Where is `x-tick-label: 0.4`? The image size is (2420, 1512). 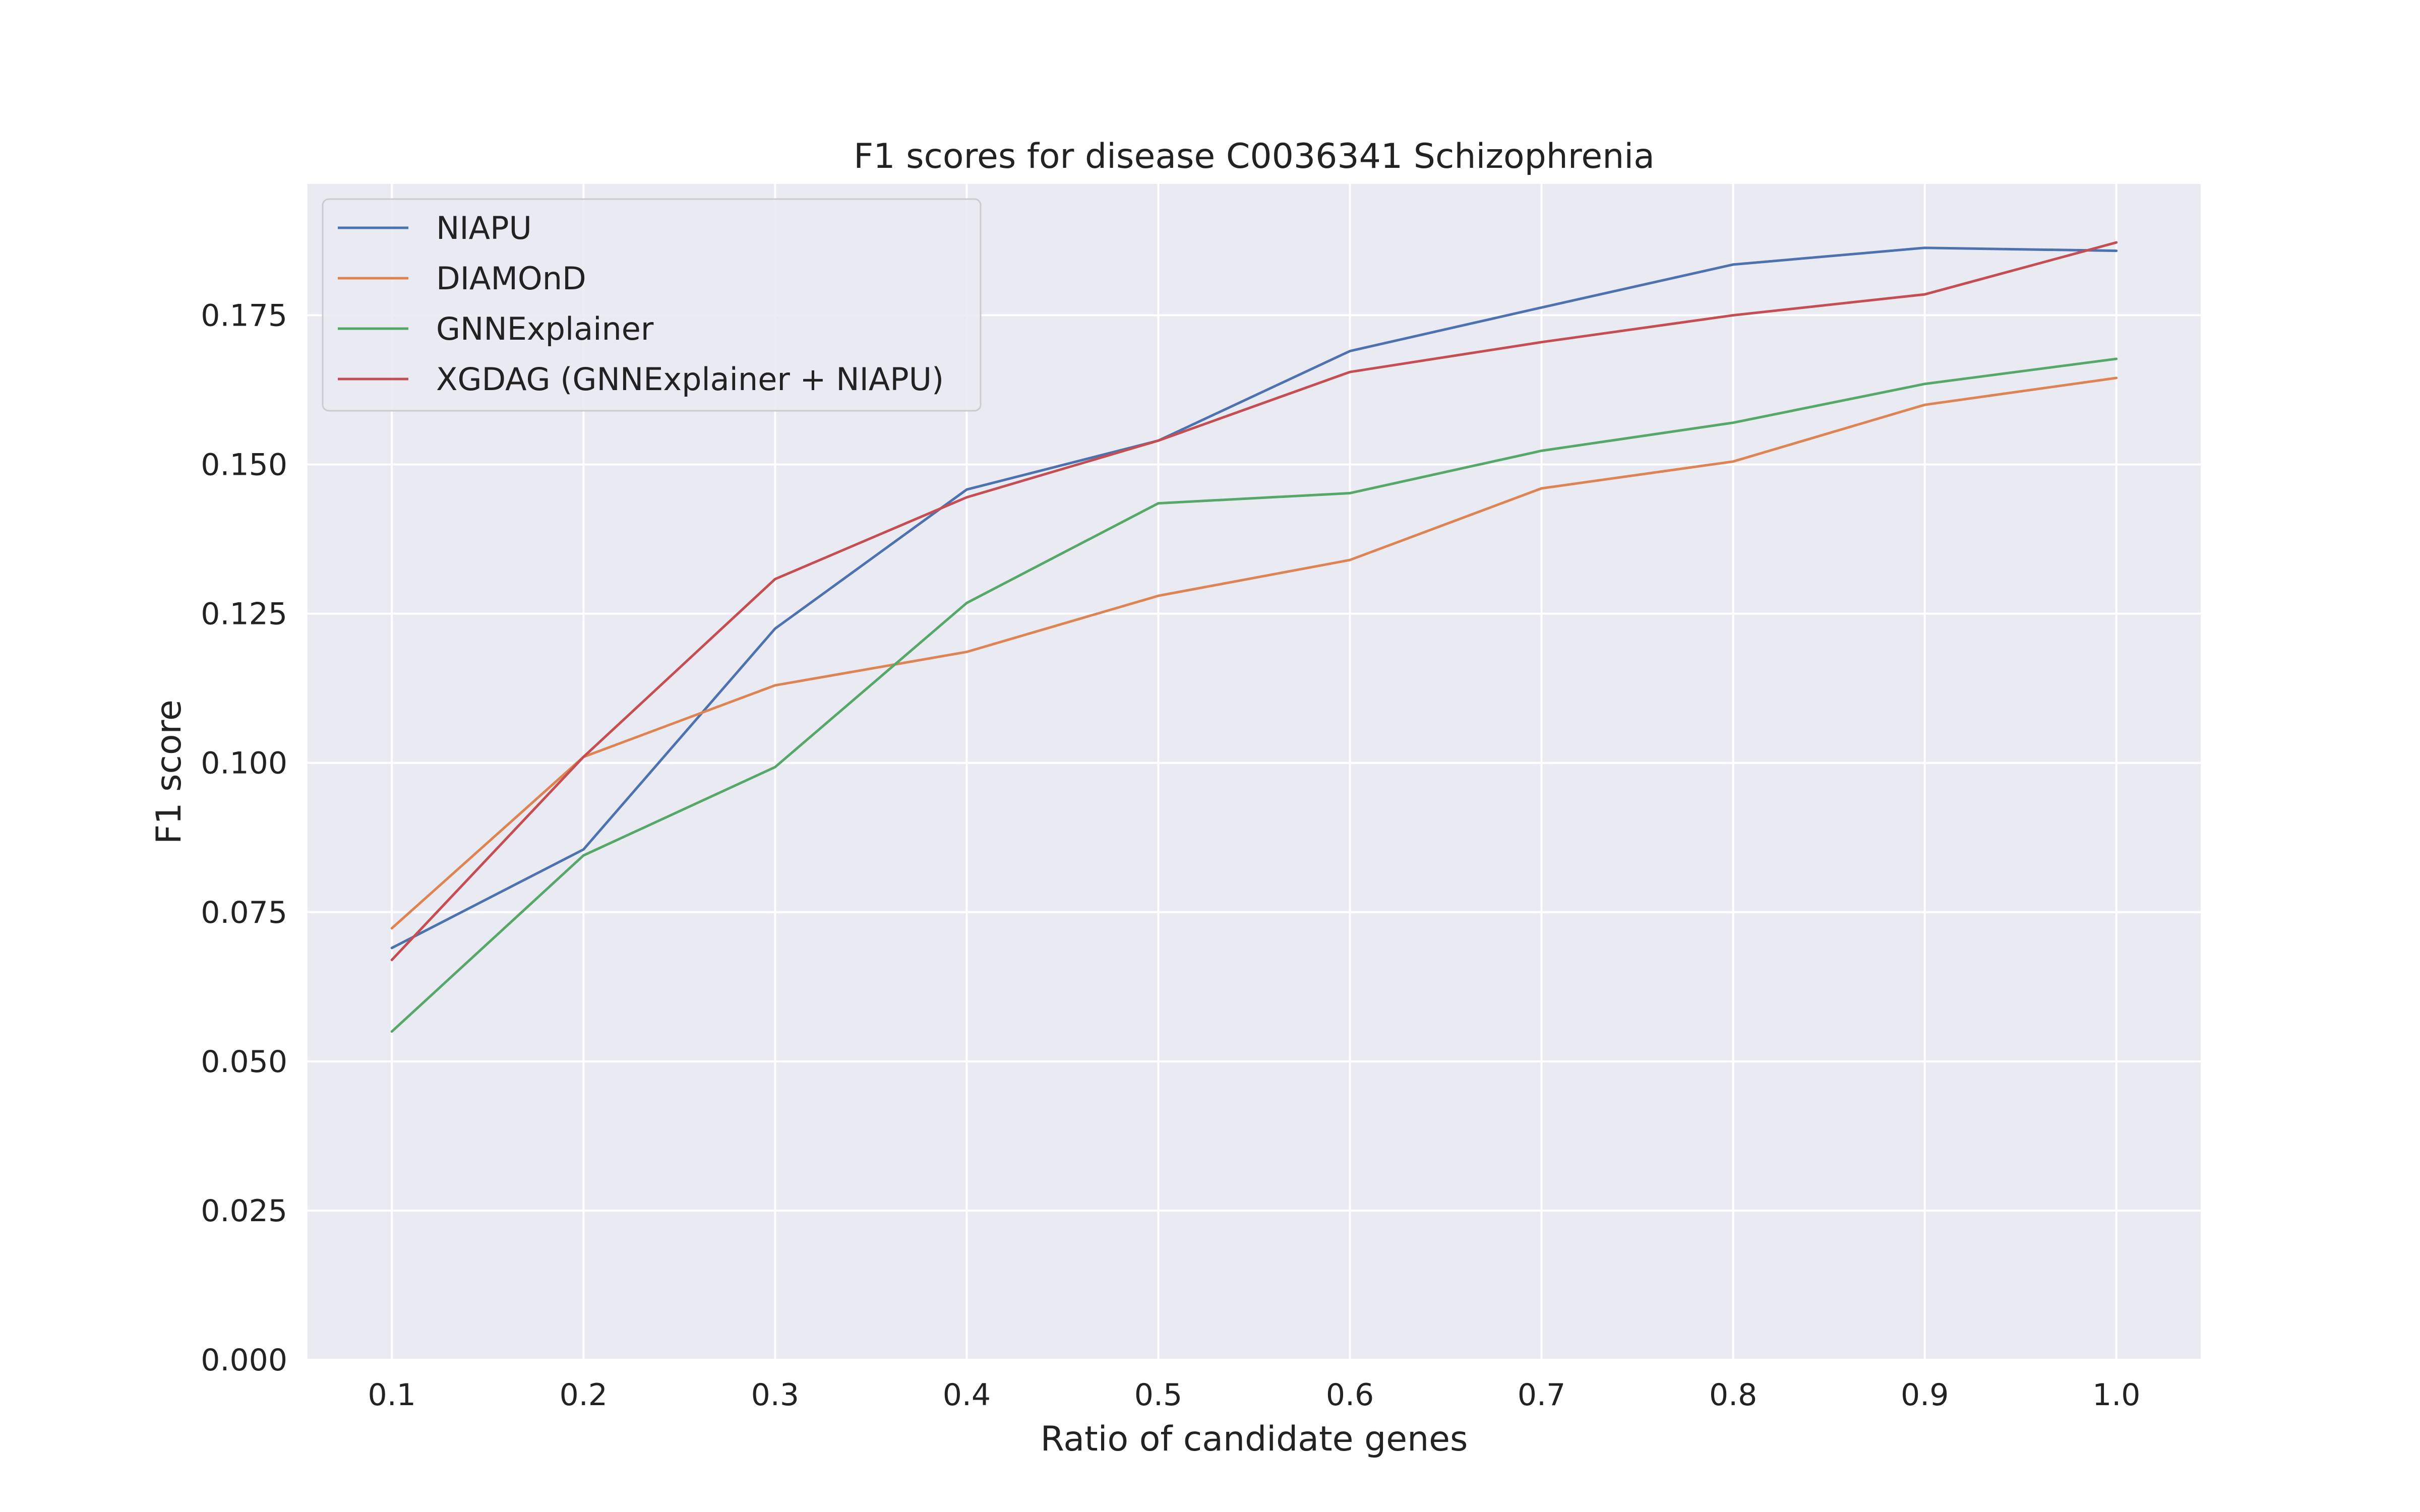 x-tick-label: 0.4 is located at coordinates (967, 1395).